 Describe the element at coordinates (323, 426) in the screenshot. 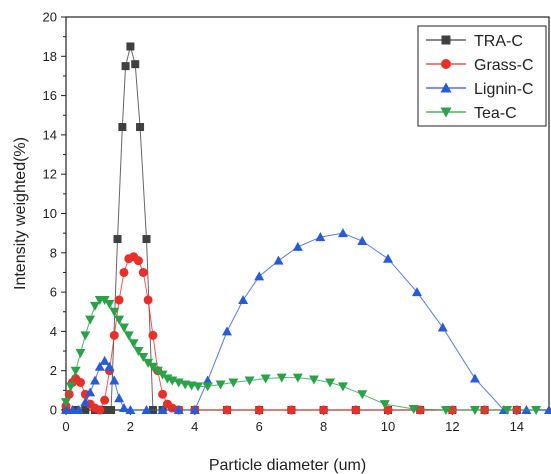

I see `x-tick-label: 8` at that location.